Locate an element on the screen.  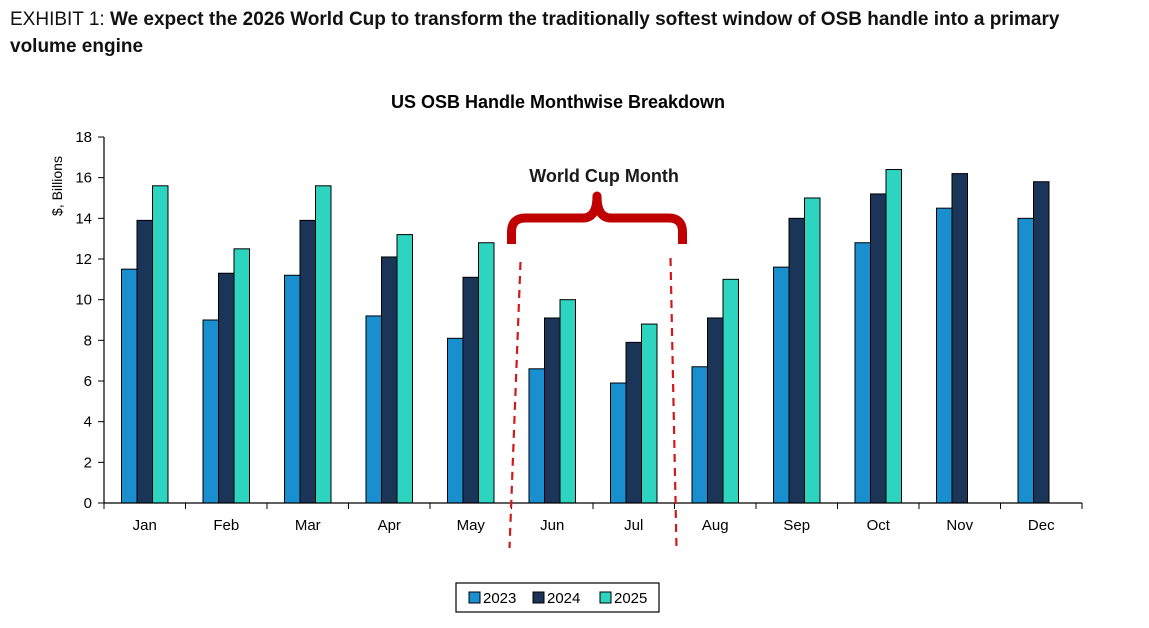
bar-2024-sep is located at coordinates (796, 360).